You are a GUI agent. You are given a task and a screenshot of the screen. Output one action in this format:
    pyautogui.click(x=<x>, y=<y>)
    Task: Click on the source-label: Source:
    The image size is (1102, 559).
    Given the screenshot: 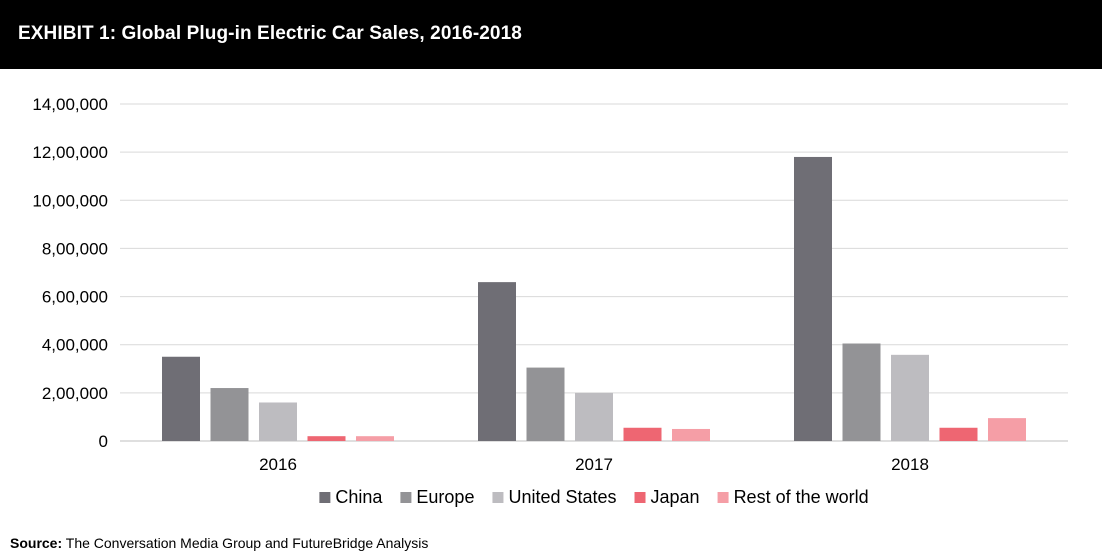 What is the action you would take?
    pyautogui.click(x=36, y=543)
    